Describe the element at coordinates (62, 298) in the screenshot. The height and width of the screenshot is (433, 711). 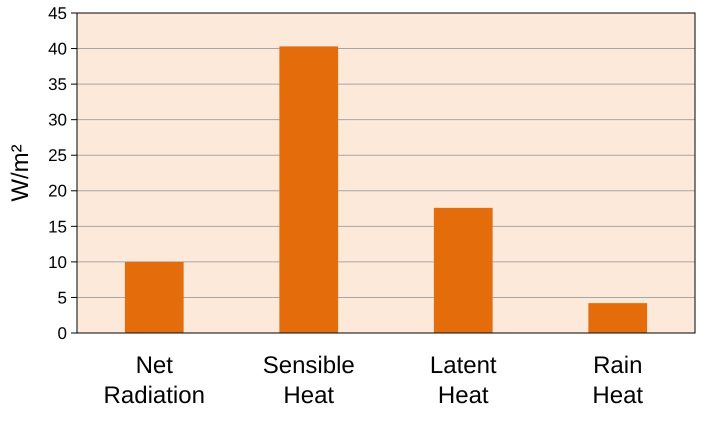
I see `y-tick-label: 5` at that location.